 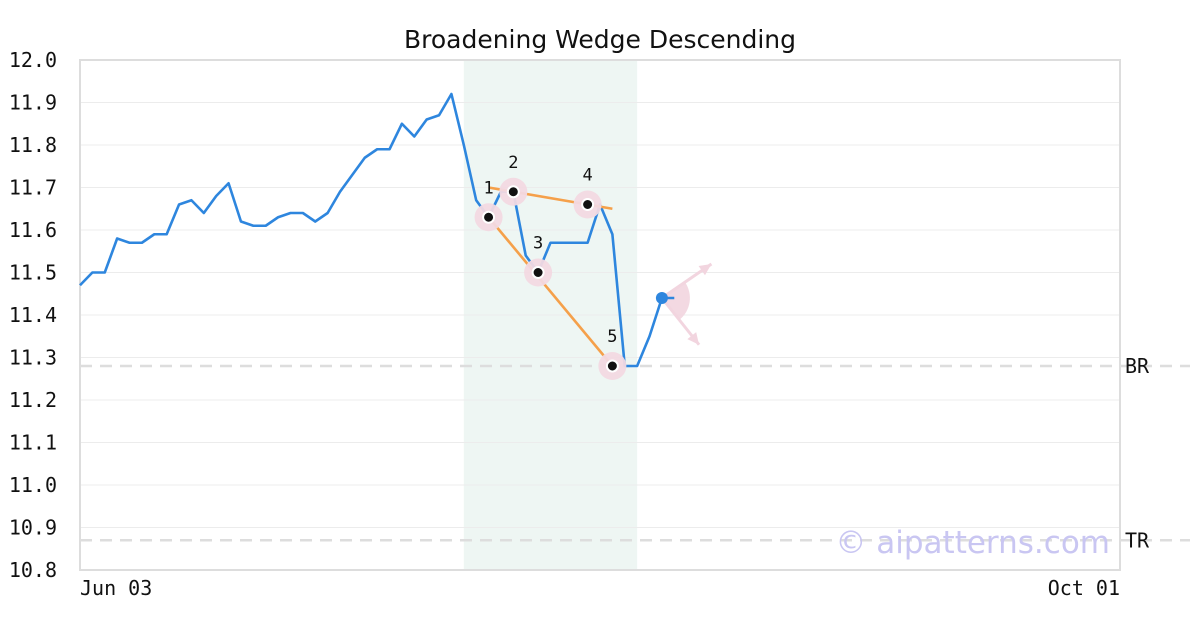 What do you see at coordinates (33, 443) in the screenshot?
I see `y-tick-label: 11.1` at bounding box center [33, 443].